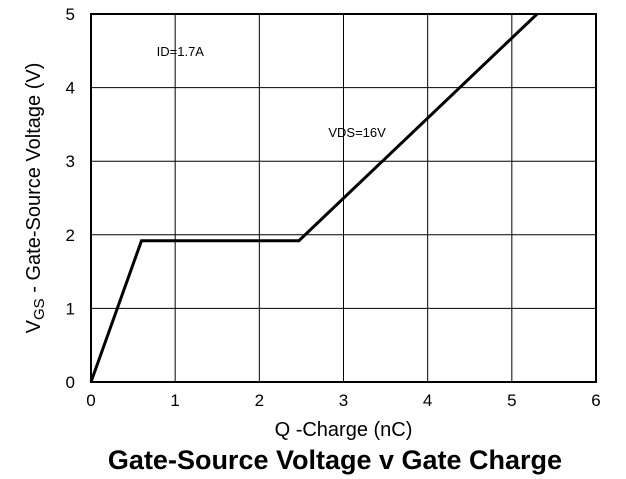 The height and width of the screenshot is (479, 626). I want to click on y-tick-label: 4, so click(70, 88).